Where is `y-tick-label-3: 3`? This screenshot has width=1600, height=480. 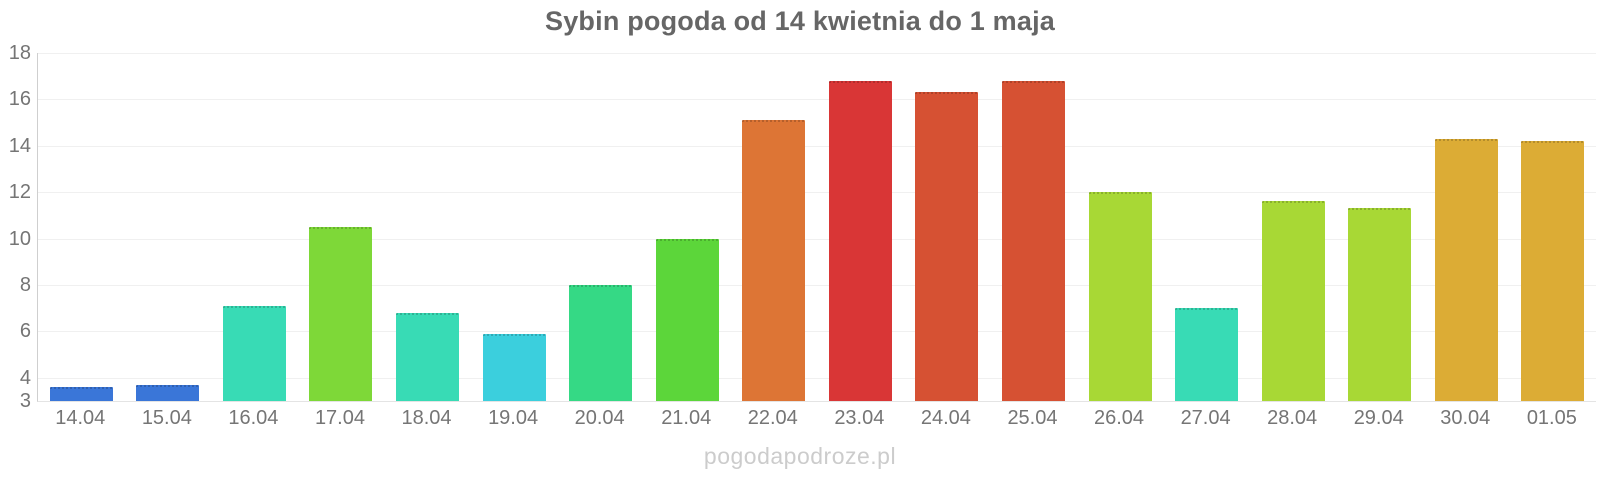 y-tick-label-3: 3 is located at coordinates (25, 401).